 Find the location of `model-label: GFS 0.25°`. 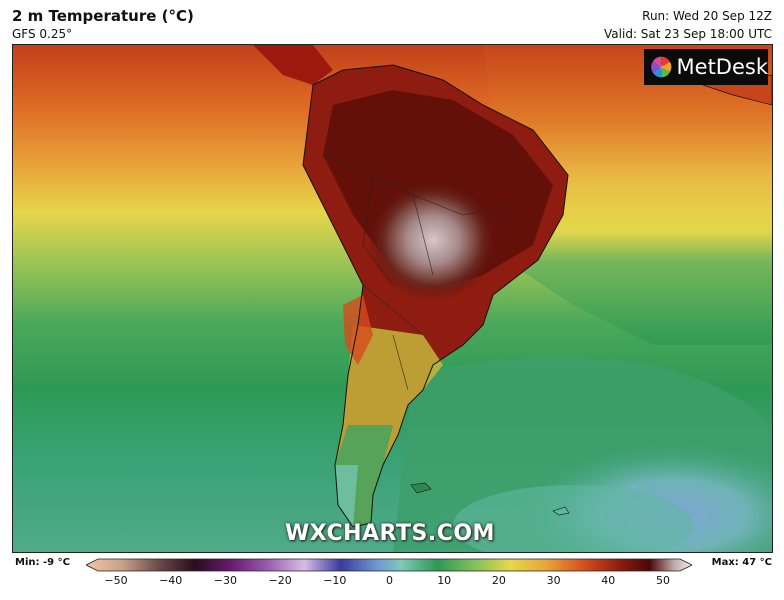

model-label: GFS 0.25° is located at coordinates (42, 34).